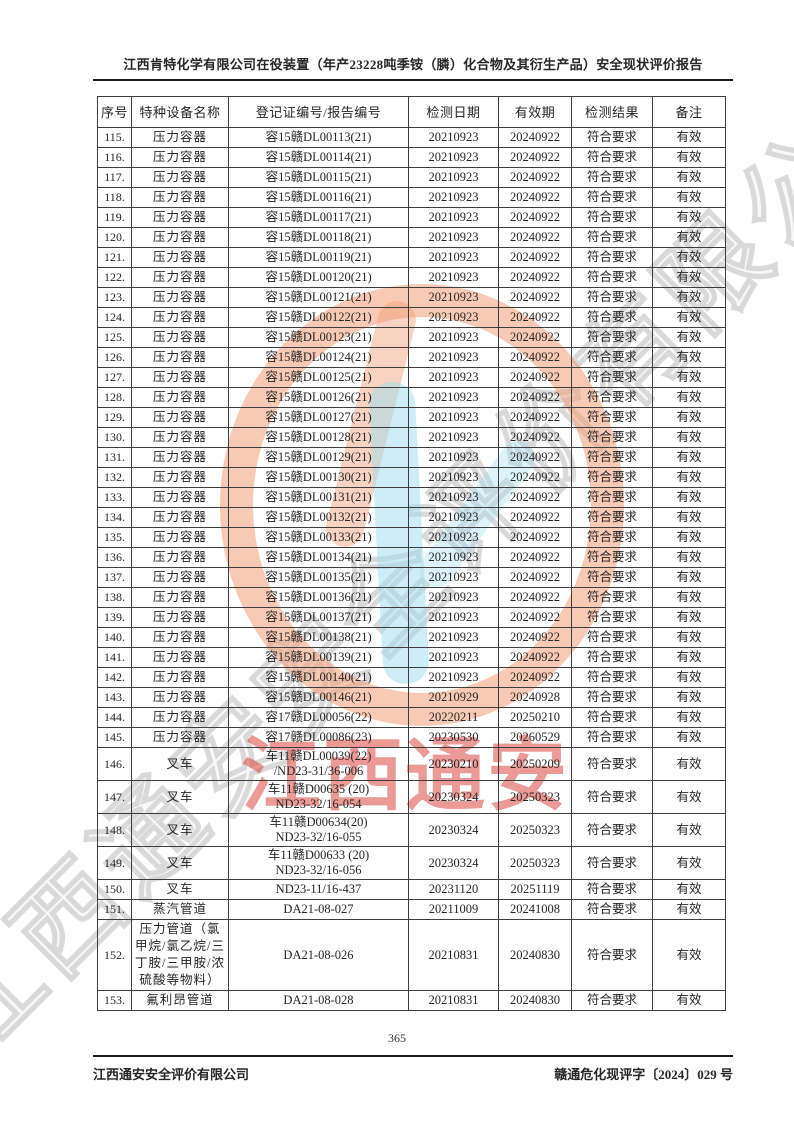 This screenshot has width=794, height=1123. What do you see at coordinates (453, 830) in the screenshot?
I see `cell-inspection-date: 20230324` at bounding box center [453, 830].